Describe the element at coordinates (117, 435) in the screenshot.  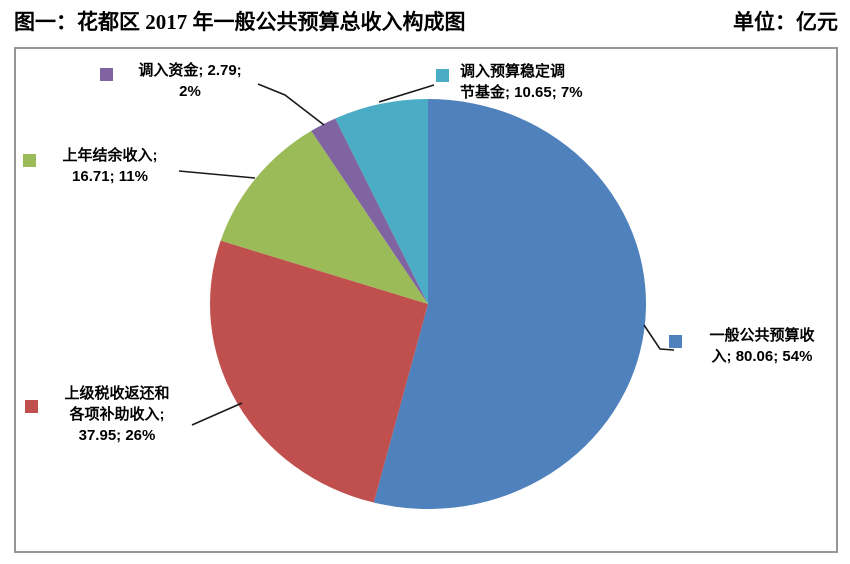
I see `pie-label-line: 37.95; 26%` at that location.